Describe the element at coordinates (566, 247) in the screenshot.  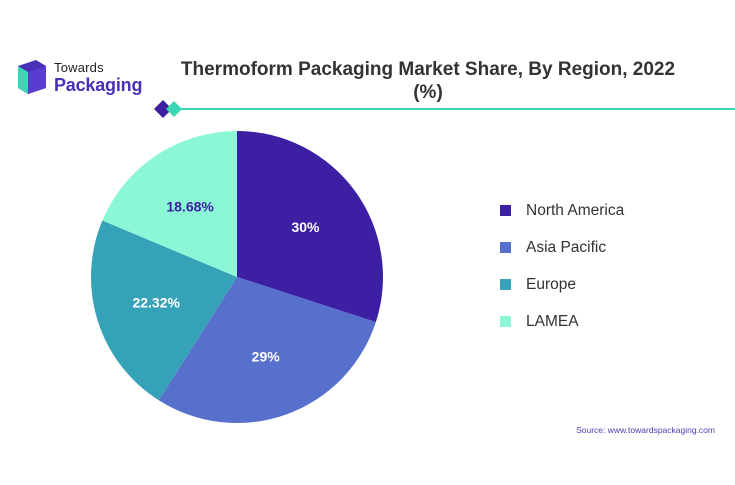
I see `legend-label: Asia Pacific` at that location.